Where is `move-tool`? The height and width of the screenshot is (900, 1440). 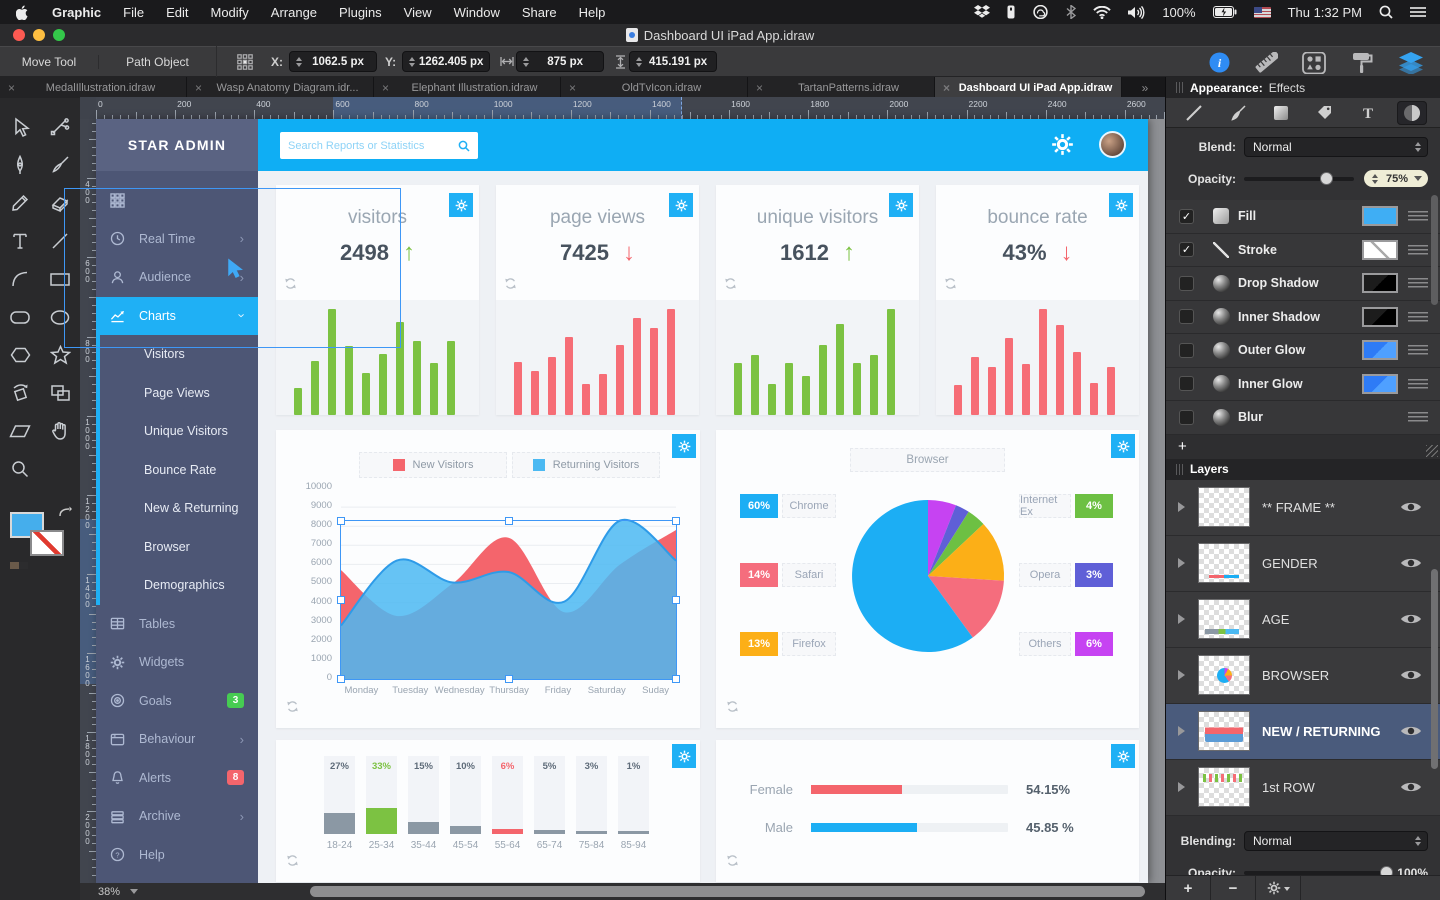
move-tool is located at coordinates (232, 268).